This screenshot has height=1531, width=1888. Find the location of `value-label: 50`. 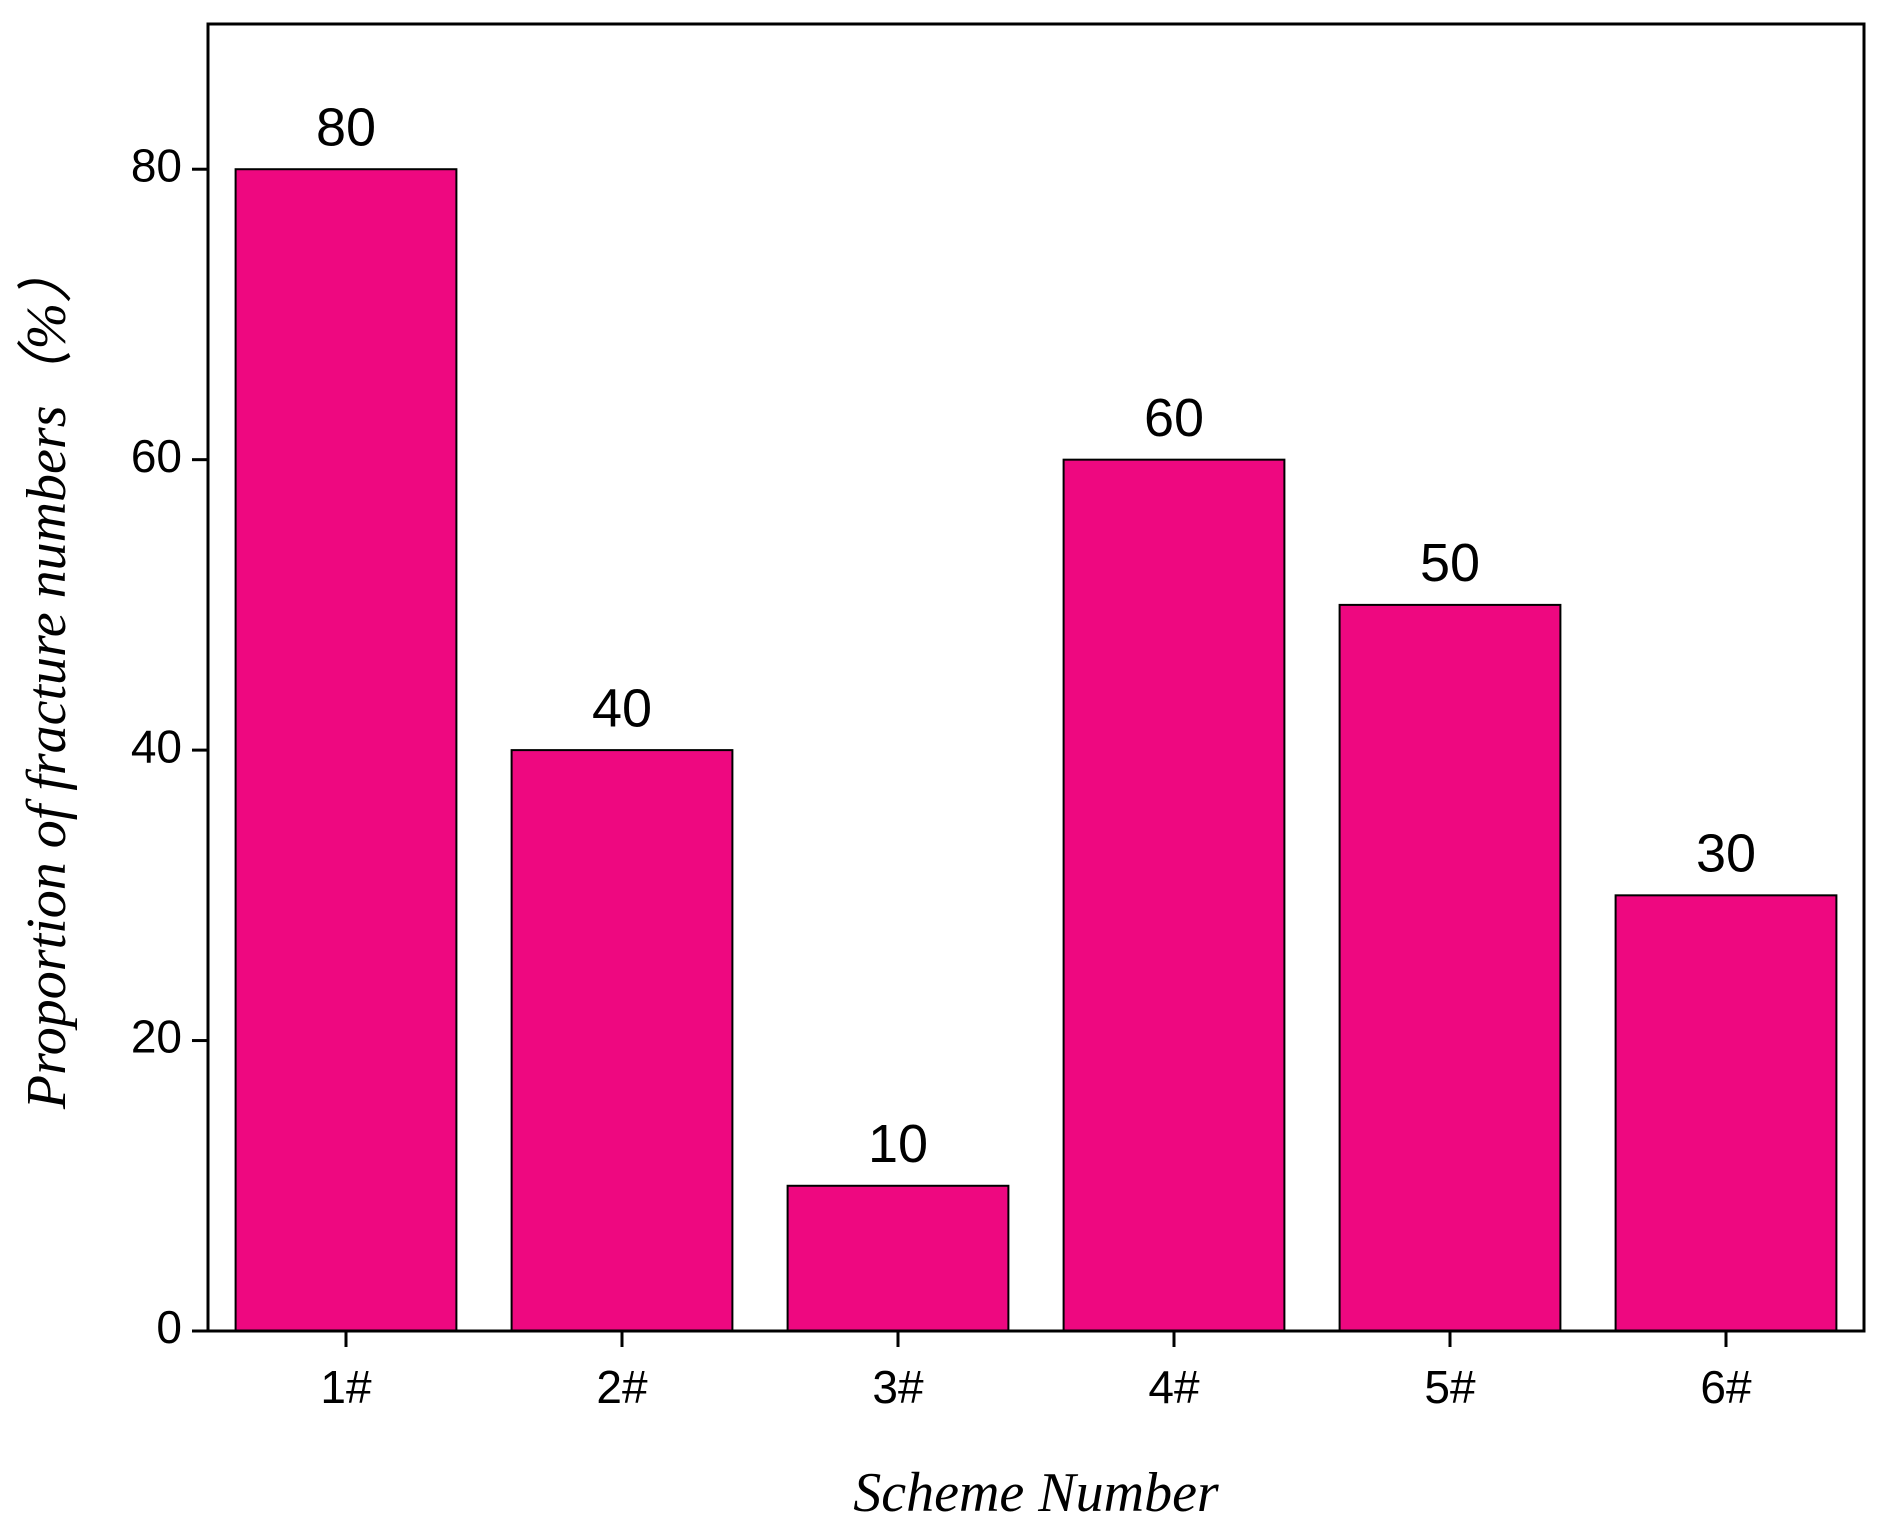

value-label: 50 is located at coordinates (1450, 563).